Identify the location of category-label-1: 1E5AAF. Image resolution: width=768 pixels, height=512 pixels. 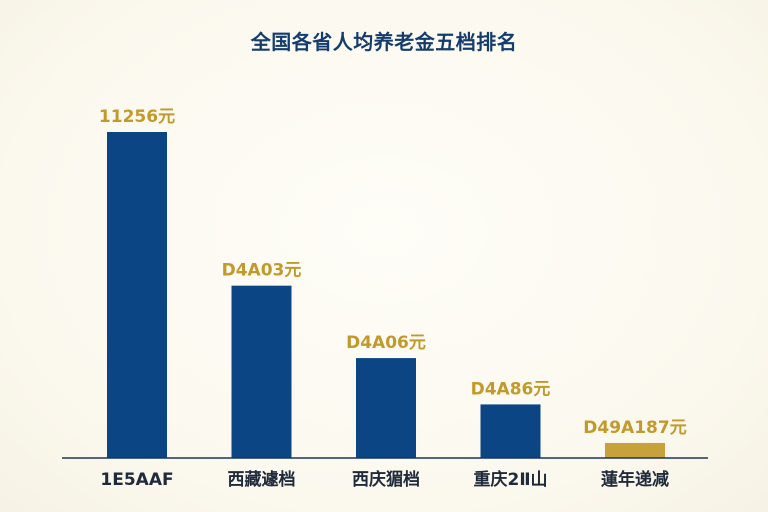
(136, 480).